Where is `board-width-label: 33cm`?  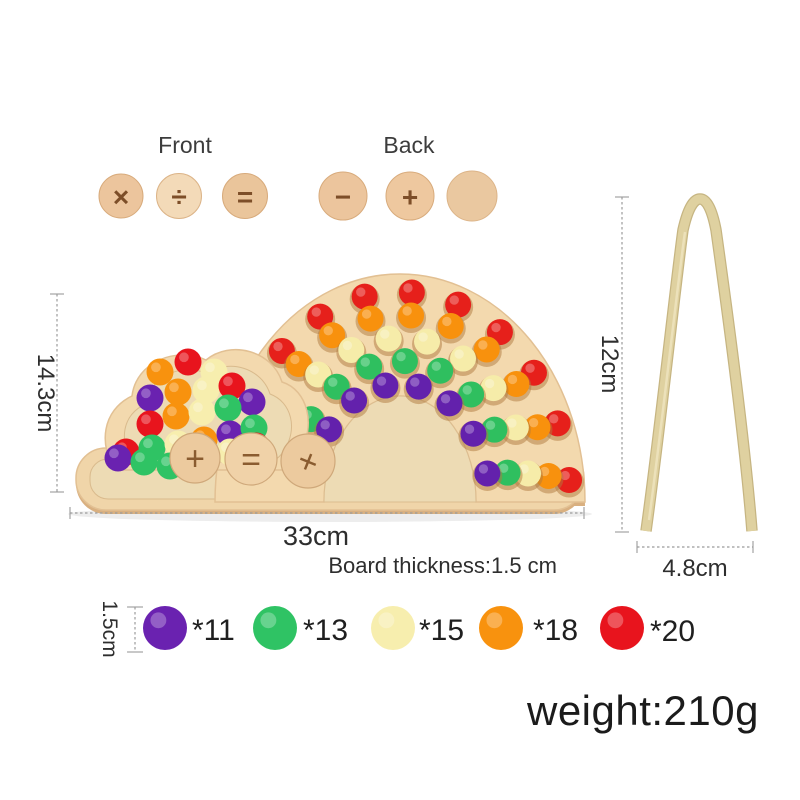 board-width-label: 33cm is located at coordinates (316, 536).